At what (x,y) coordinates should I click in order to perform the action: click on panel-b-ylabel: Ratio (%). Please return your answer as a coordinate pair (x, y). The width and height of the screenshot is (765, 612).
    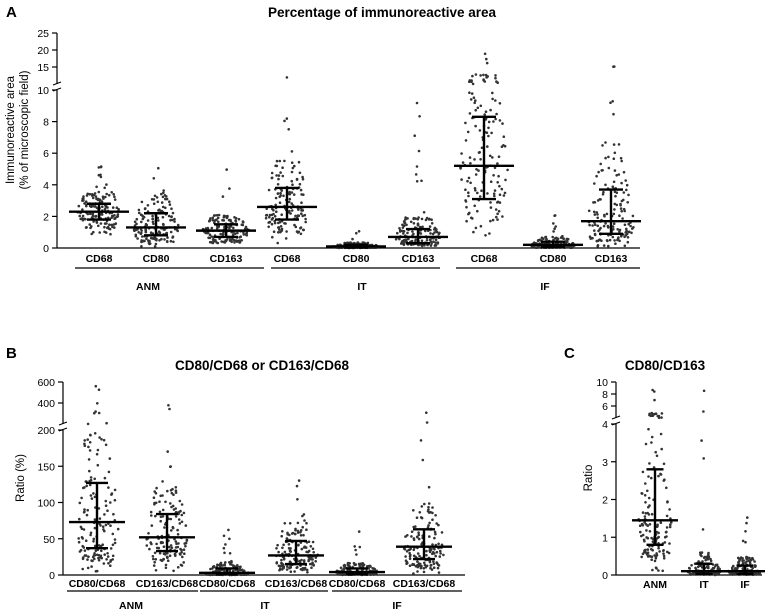
    Looking at the image, I should click on (21, 478).